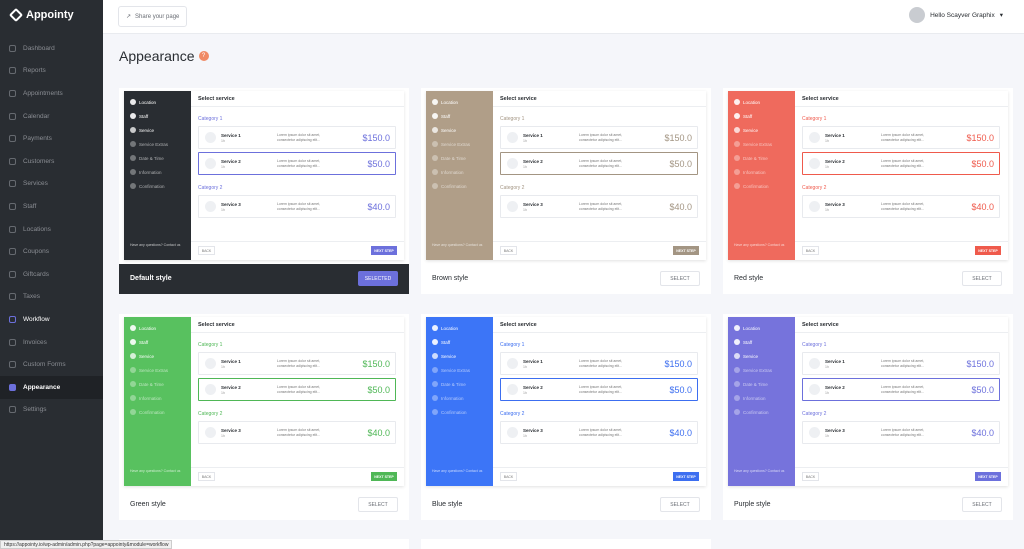 The image size is (1024, 549). What do you see at coordinates (51, 274) in the screenshot?
I see `sidebar-item-giftcards: Giftcards` at bounding box center [51, 274].